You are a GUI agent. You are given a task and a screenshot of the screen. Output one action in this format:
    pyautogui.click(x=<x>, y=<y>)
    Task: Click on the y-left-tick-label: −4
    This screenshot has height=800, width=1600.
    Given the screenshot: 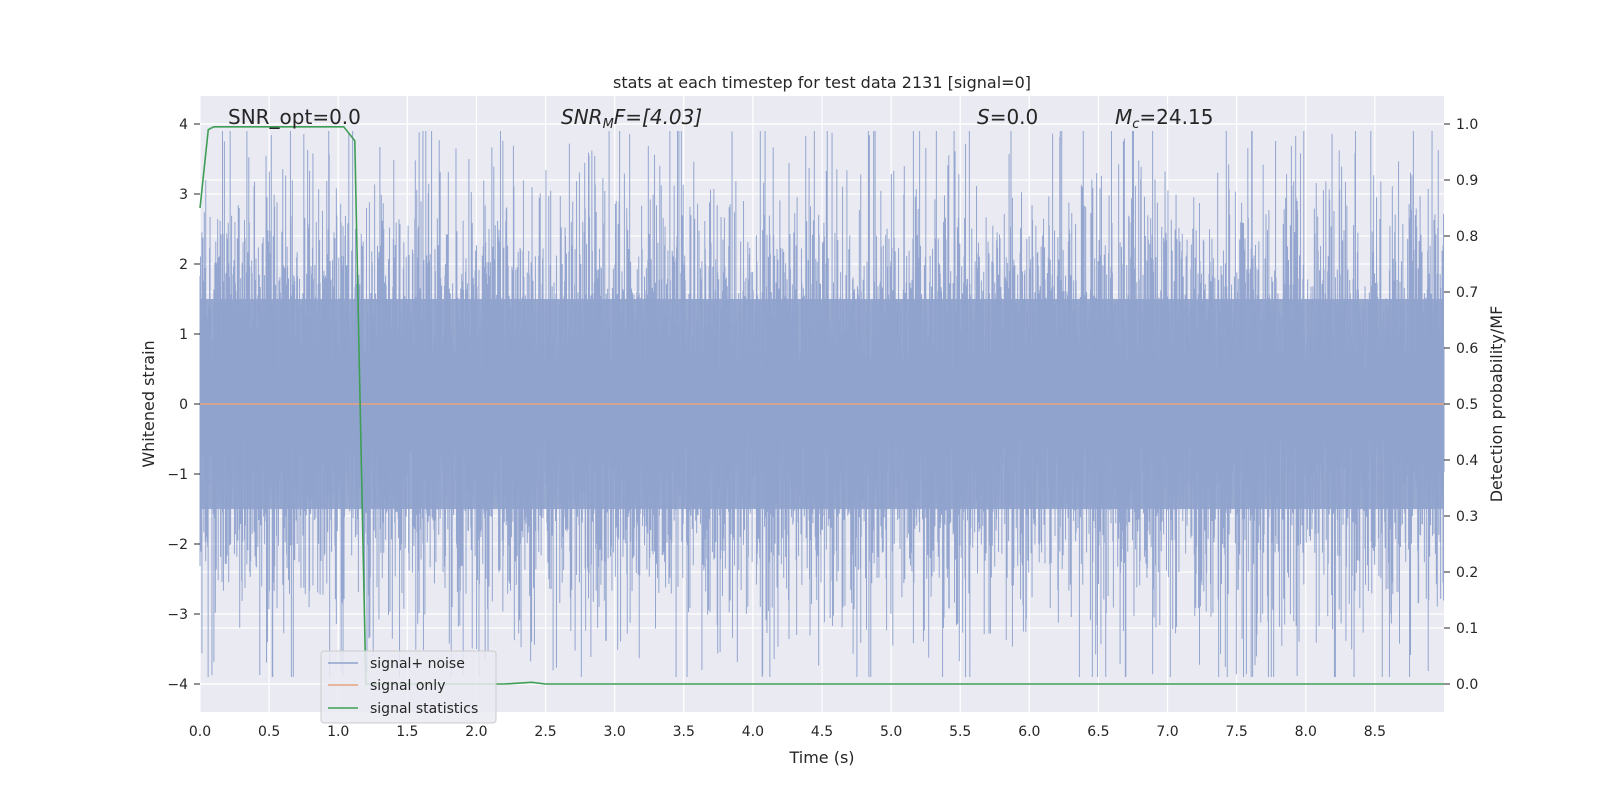 What is the action you would take?
    pyautogui.click(x=177, y=685)
    